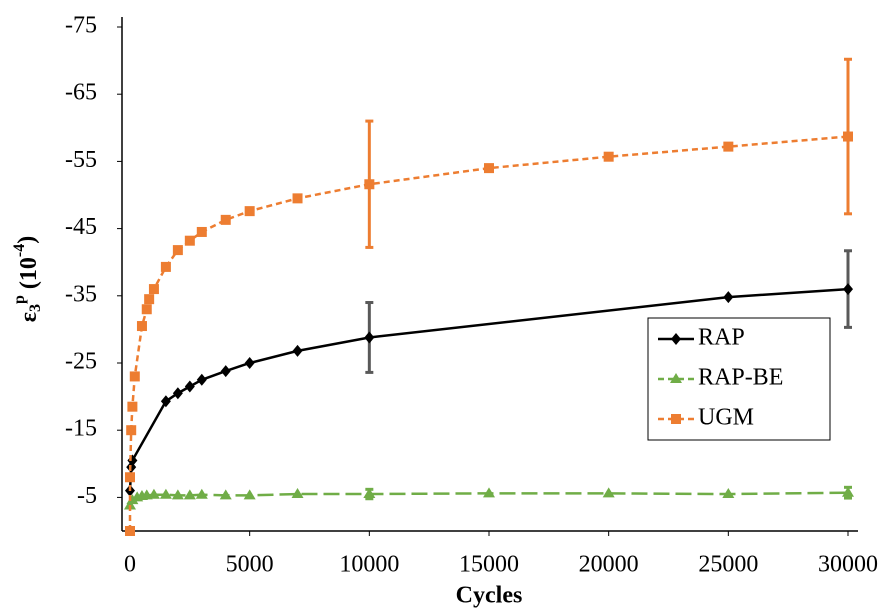 This screenshot has width=893, height=616. What do you see at coordinates (81, 26) in the screenshot?
I see `y-tick-label: -75` at bounding box center [81, 26].